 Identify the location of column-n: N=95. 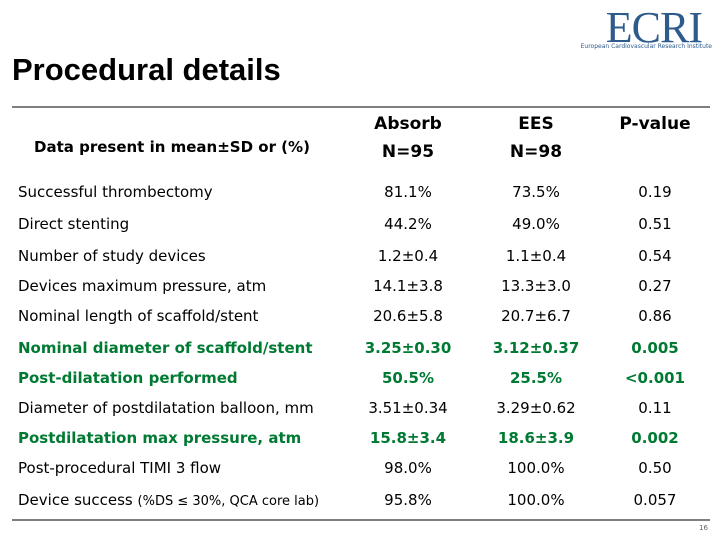
(408, 152).